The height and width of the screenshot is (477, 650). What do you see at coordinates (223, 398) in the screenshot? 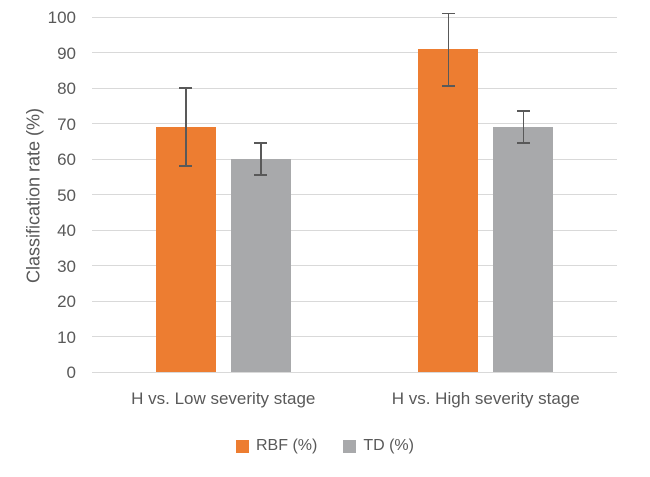
I see `x-category-label: H vs. Low severity stage` at bounding box center [223, 398].